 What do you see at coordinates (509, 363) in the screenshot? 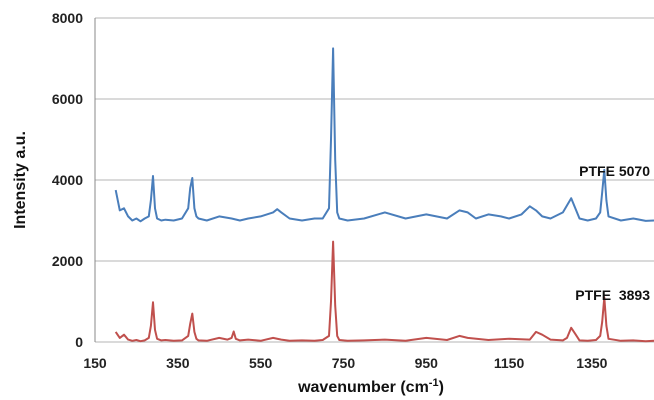
I see `x-tick-label: 1150` at bounding box center [509, 363].